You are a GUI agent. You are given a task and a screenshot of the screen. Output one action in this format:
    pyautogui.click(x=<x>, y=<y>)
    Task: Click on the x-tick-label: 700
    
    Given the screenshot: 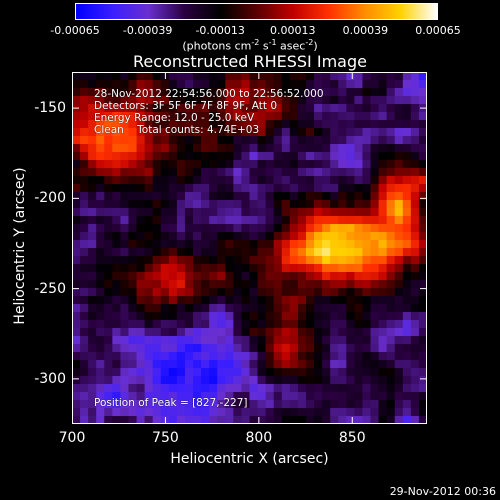 What is the action you would take?
    pyautogui.click(x=72, y=438)
    